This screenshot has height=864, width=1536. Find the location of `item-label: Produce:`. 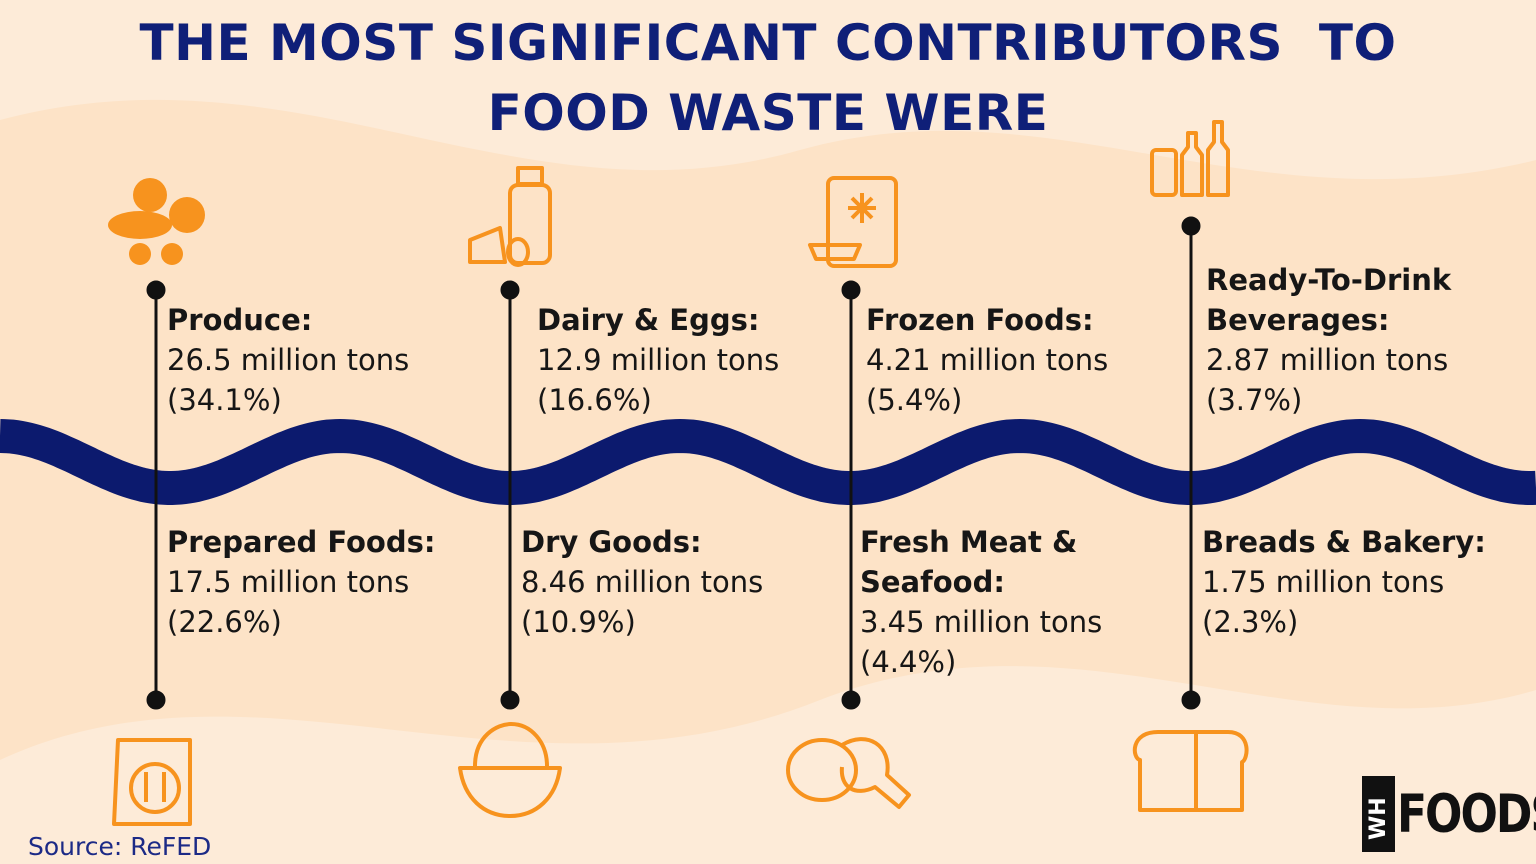

item-label: Produce: is located at coordinates (240, 320).